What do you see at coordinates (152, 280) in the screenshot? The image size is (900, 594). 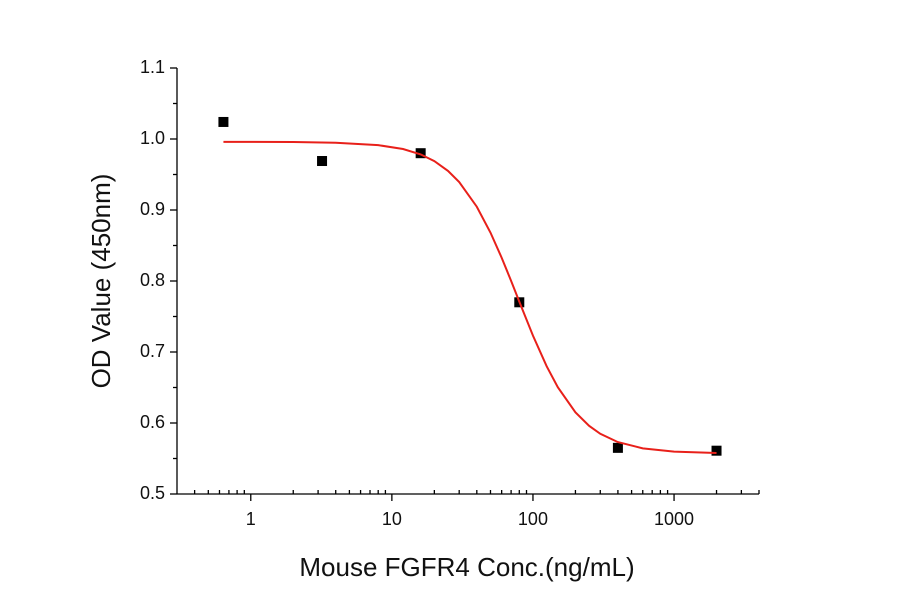 I see `y-tick-label: 0.8` at bounding box center [152, 280].